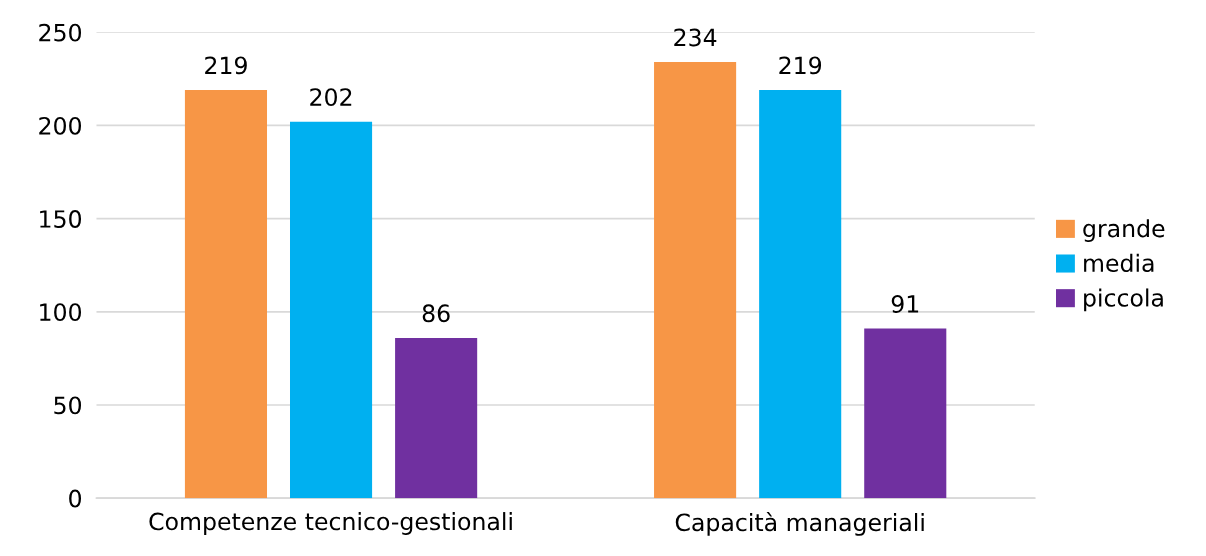  Describe the element at coordinates (695, 37) in the screenshot. I see `data-label: 234` at that location.